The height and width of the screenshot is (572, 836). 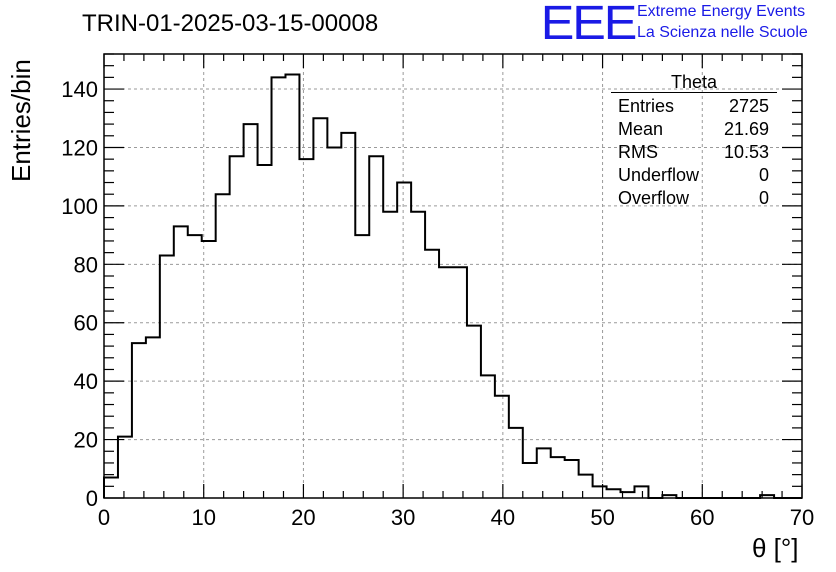 What do you see at coordinates (589, 25) in the screenshot?
I see `eee-logo: EEE` at bounding box center [589, 25].